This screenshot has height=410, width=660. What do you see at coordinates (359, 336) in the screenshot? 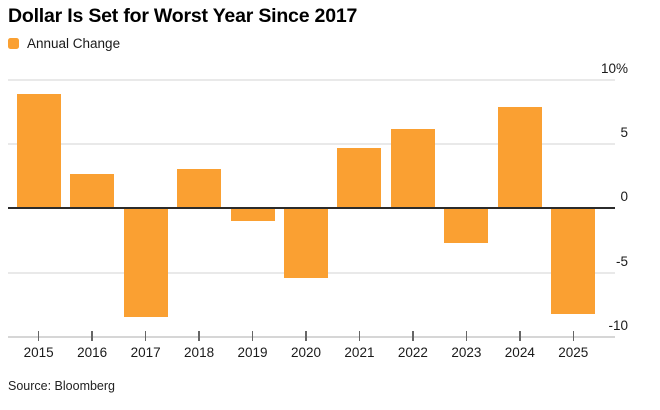
I see `x-axis-tick-2021` at bounding box center [359, 336].